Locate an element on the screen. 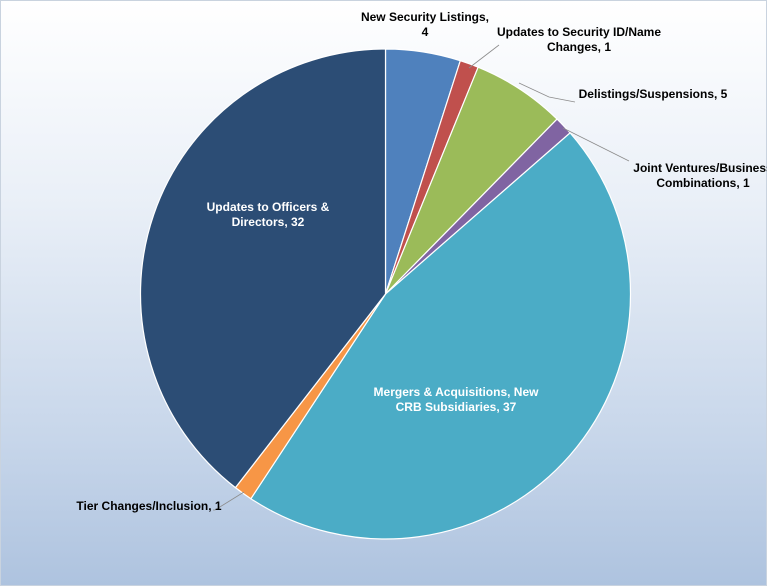 Image resolution: width=767 pixels, height=587 pixels. data-label: New Security Listings, 4 is located at coordinates (425, 24).